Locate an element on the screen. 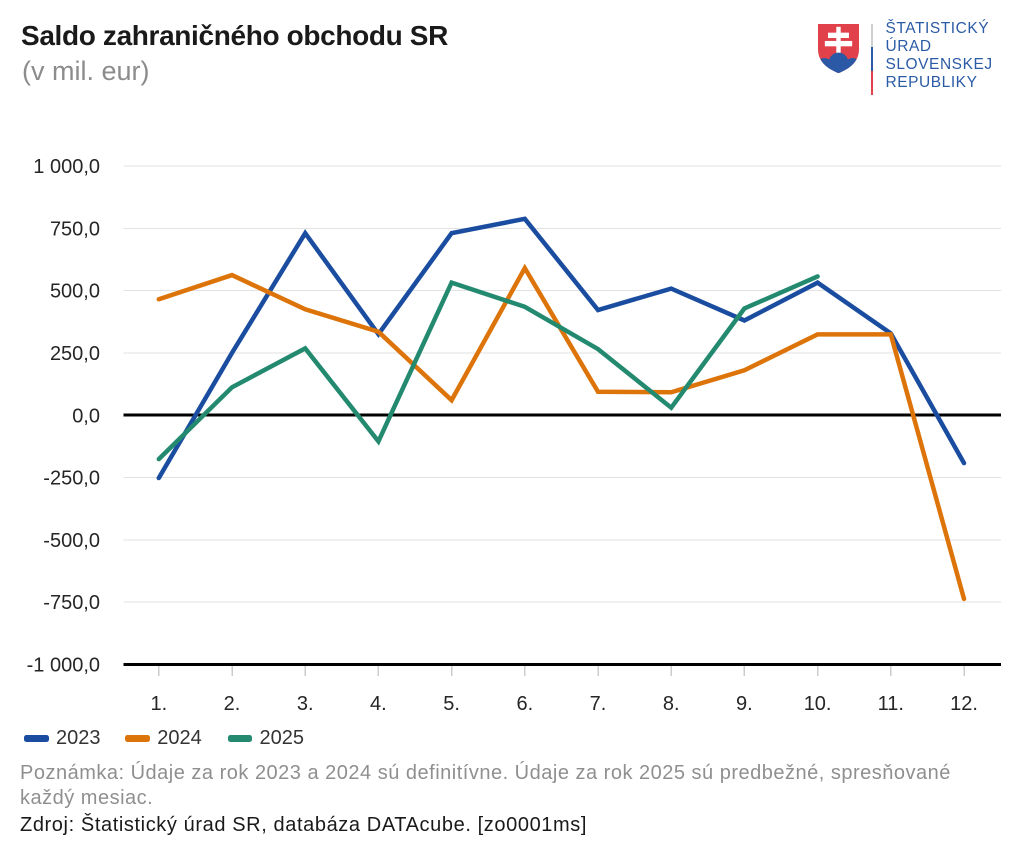  svg-text: 3. is located at coordinates (305, 704).